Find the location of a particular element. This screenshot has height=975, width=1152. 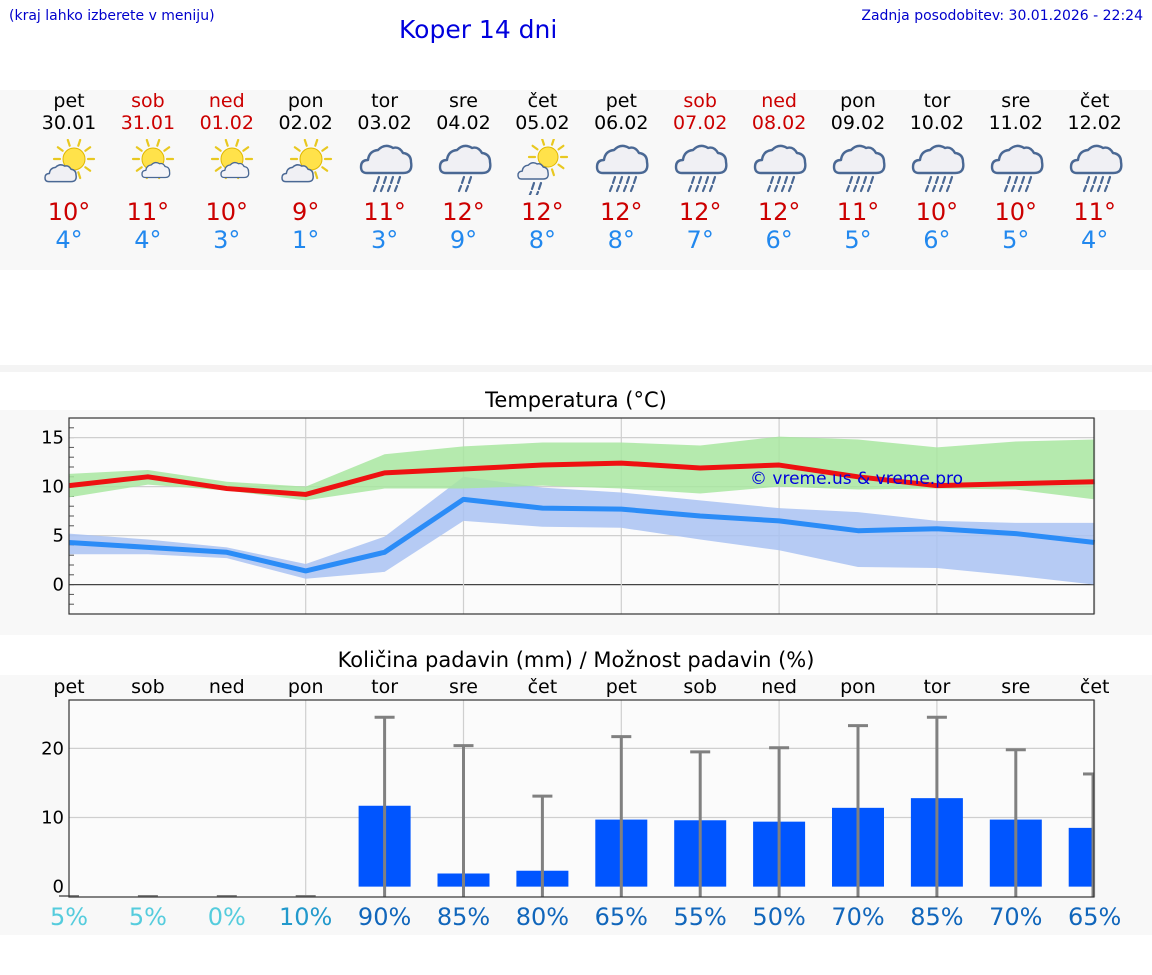

min-temp: 7° is located at coordinates (700, 240).